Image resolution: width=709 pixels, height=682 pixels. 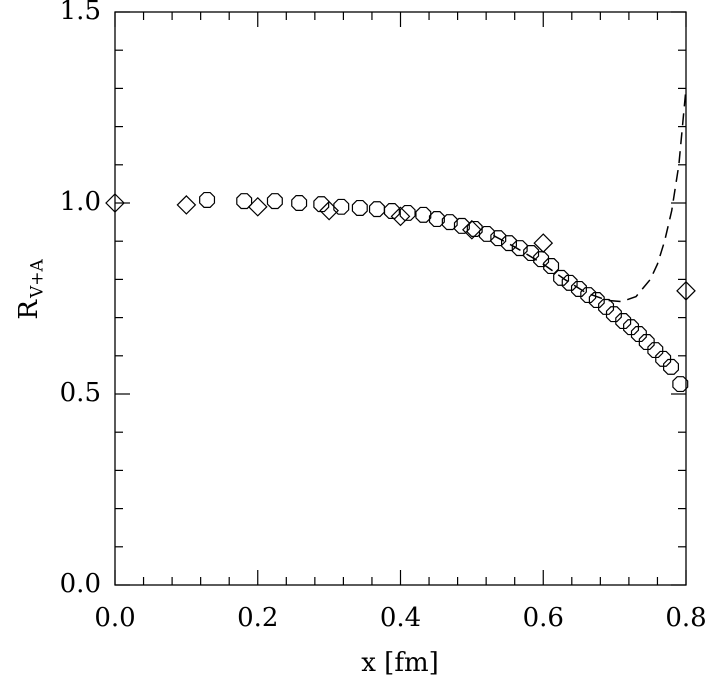 I want to click on y-tick-label: 0.5, so click(x=80, y=393).